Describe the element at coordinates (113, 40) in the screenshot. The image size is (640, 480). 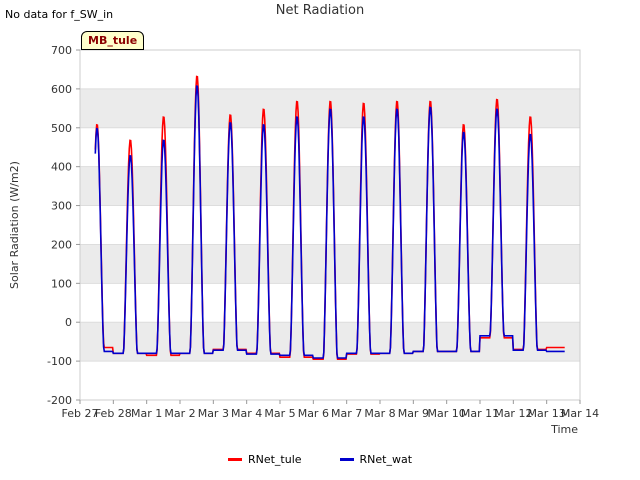
I see `site-tag: MB_tule` at that location.